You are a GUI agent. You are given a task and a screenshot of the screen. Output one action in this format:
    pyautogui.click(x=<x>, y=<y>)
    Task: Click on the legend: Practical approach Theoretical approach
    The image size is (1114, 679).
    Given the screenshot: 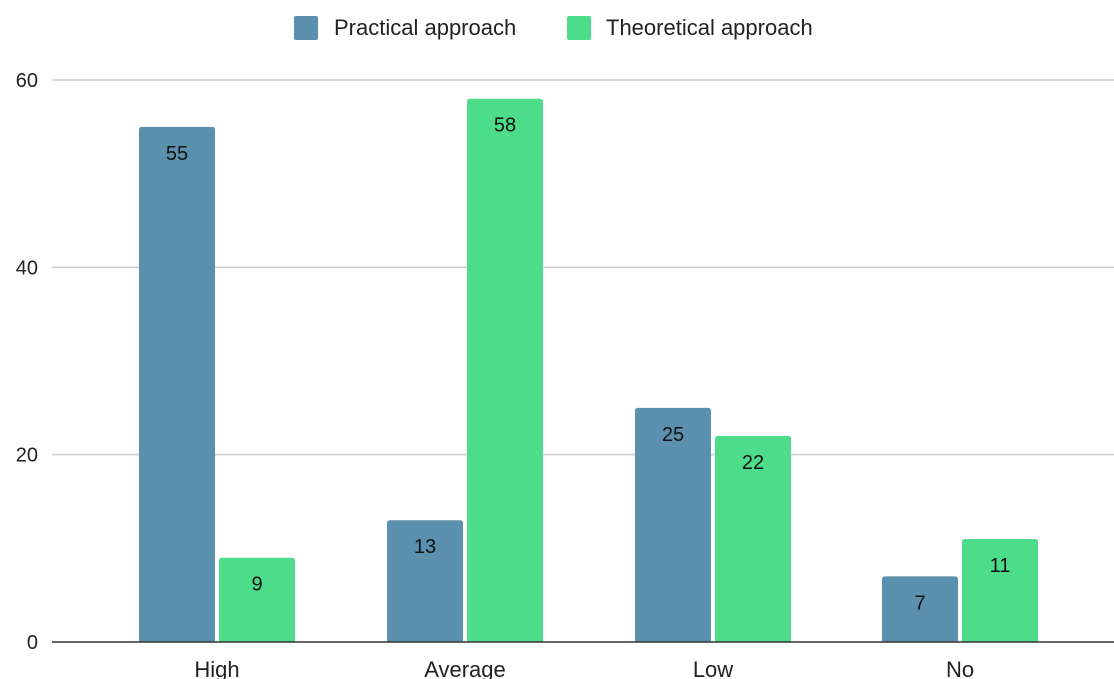 What is the action you would take?
    pyautogui.click(x=553, y=27)
    